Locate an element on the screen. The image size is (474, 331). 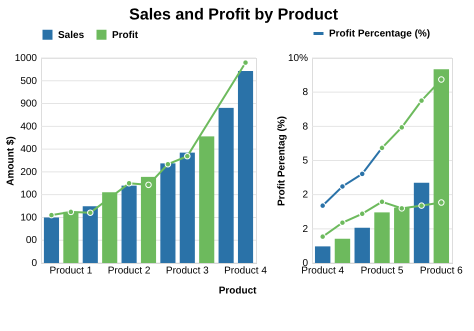
x-tick-label: Product 6 is located at coordinates (442, 271).